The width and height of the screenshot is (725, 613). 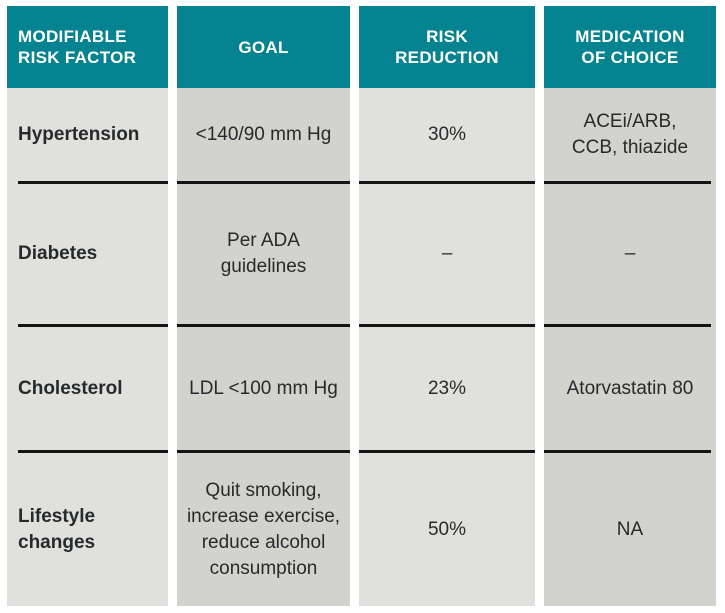 What do you see at coordinates (447, 529) in the screenshot?
I see `cell-lifestyle-reduction: 50%` at bounding box center [447, 529].